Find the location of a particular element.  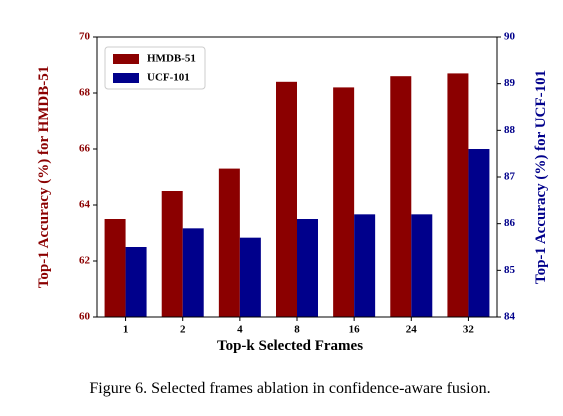

y2-tick-label: 88 is located at coordinates (510, 130).